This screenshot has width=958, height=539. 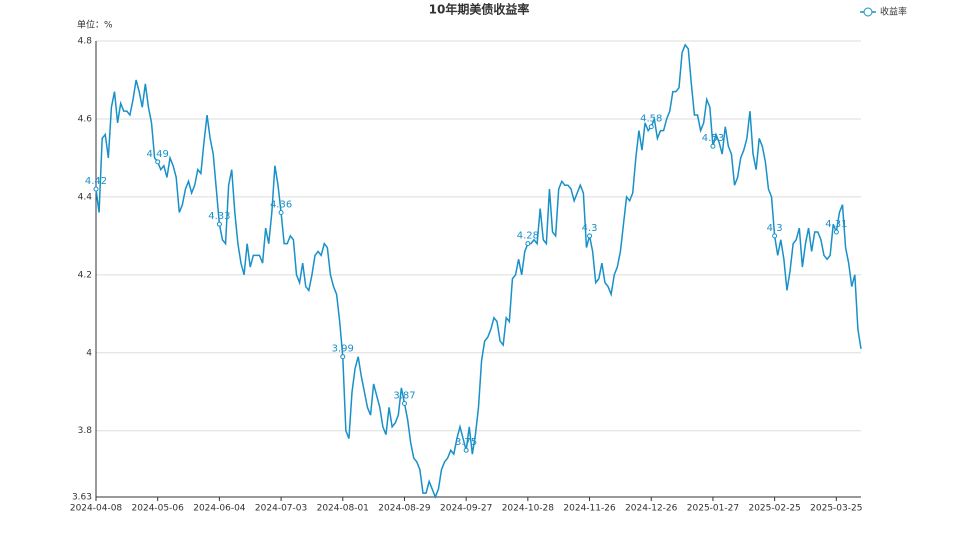 I want to click on x-tick-label: 2024-12-26, so click(x=651, y=509).